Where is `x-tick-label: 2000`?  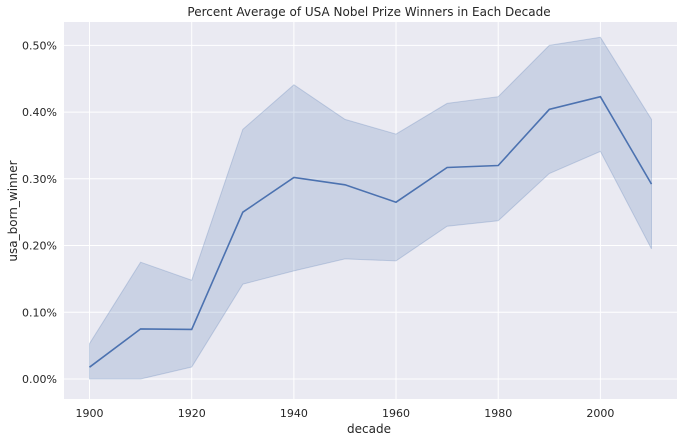 x-tick-label: 2000 is located at coordinates (600, 413).